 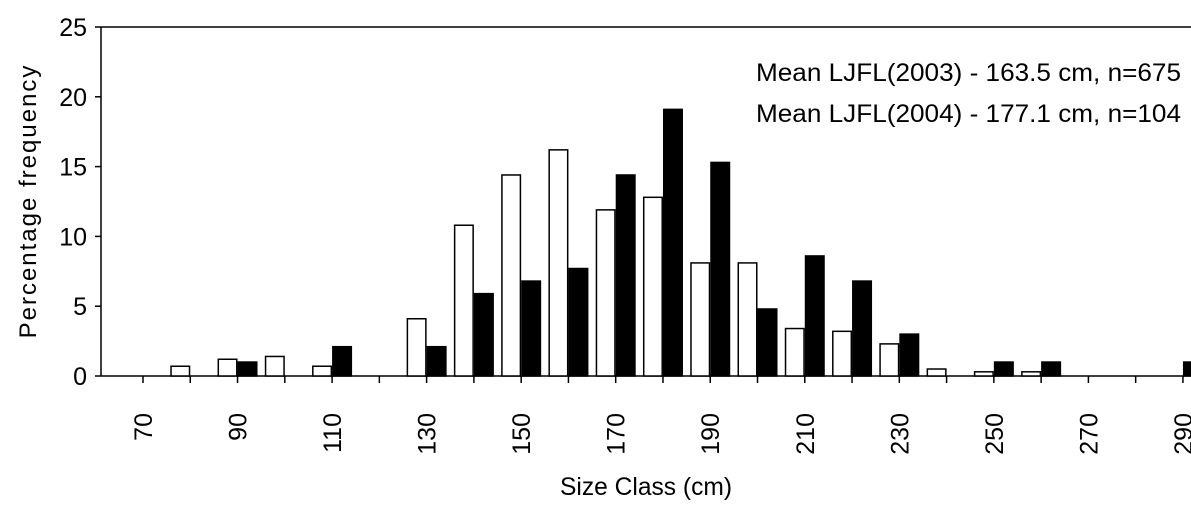 I want to click on x-tick-label: 150, so click(x=522, y=434).